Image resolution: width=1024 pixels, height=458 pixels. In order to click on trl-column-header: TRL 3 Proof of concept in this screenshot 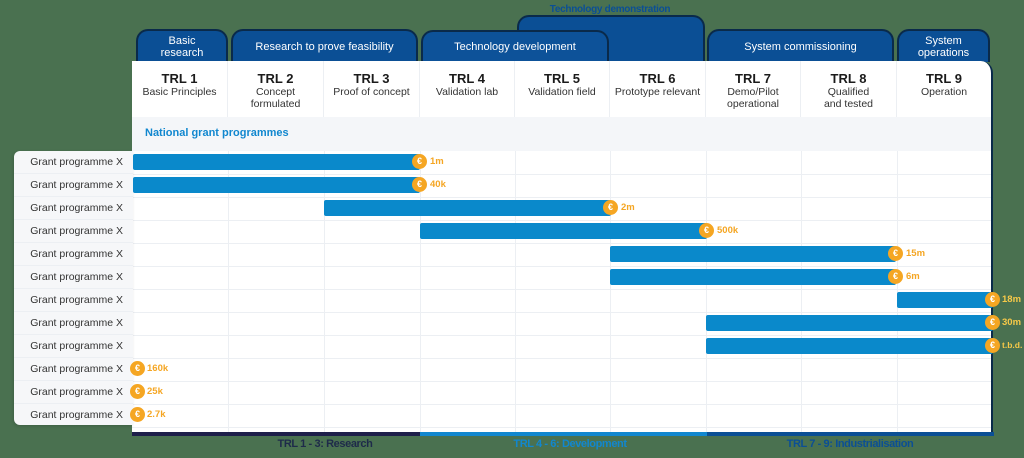, I will do `click(372, 89)`.